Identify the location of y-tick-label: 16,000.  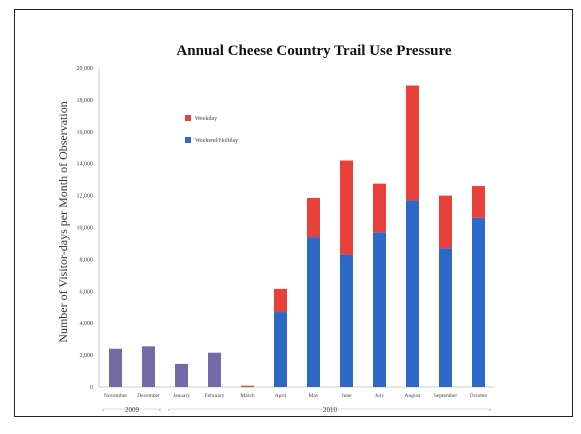
(85, 133).